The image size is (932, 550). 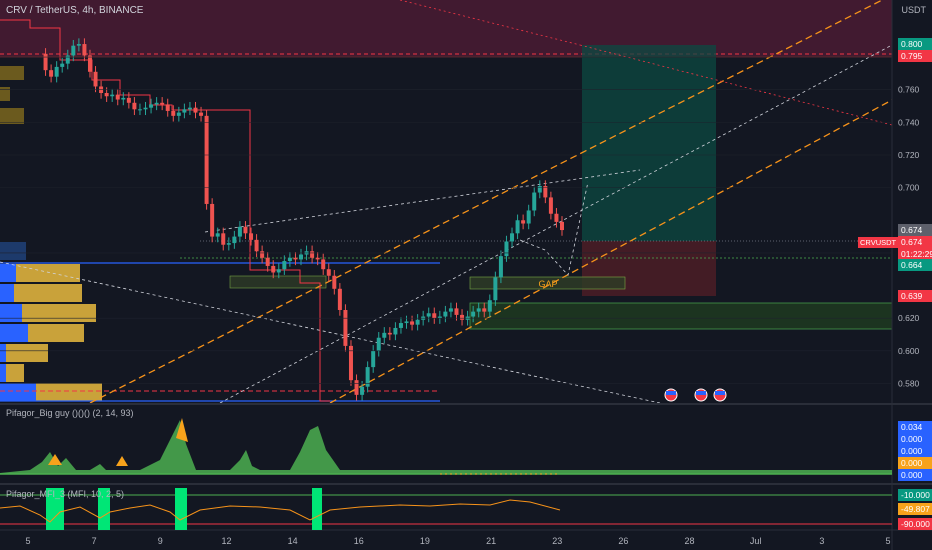 I want to click on time-tick: 5, so click(x=27, y=541).